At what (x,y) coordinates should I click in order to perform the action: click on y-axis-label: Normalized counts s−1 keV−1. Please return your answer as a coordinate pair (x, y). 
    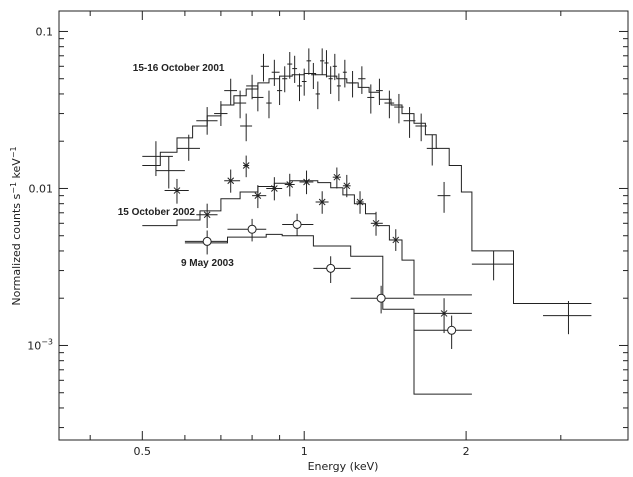
    Looking at the image, I should click on (16, 225).